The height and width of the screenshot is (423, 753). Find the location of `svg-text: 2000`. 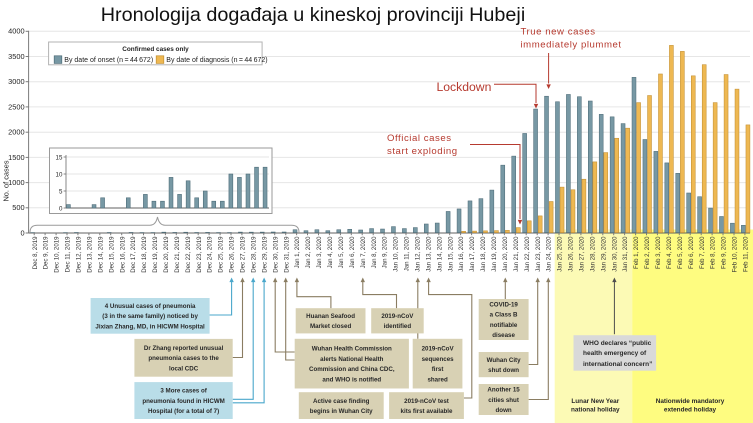

svg-text: 2000 is located at coordinates (16, 132).